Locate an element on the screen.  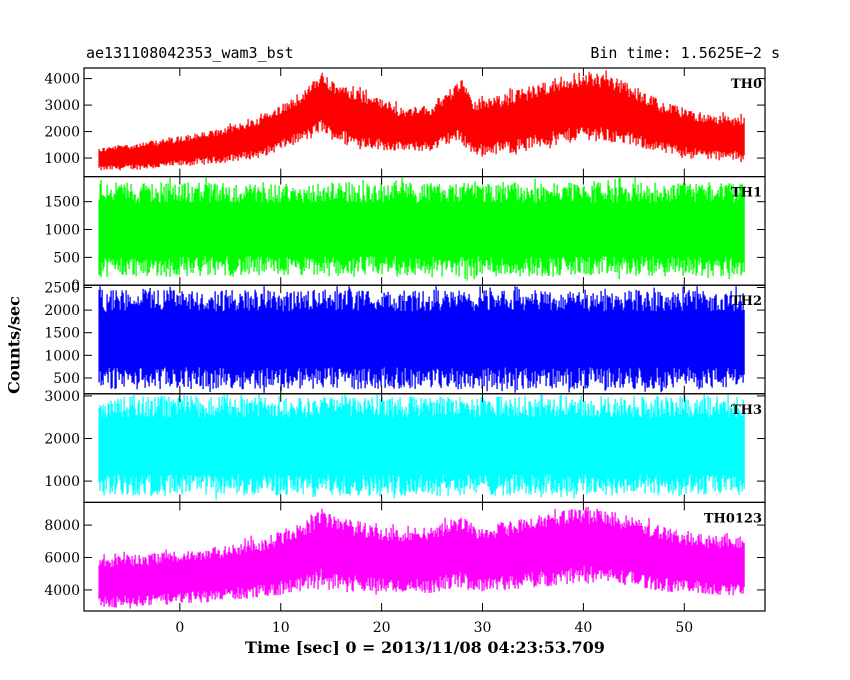
panel-label-th1: TH1 is located at coordinates (746, 193).